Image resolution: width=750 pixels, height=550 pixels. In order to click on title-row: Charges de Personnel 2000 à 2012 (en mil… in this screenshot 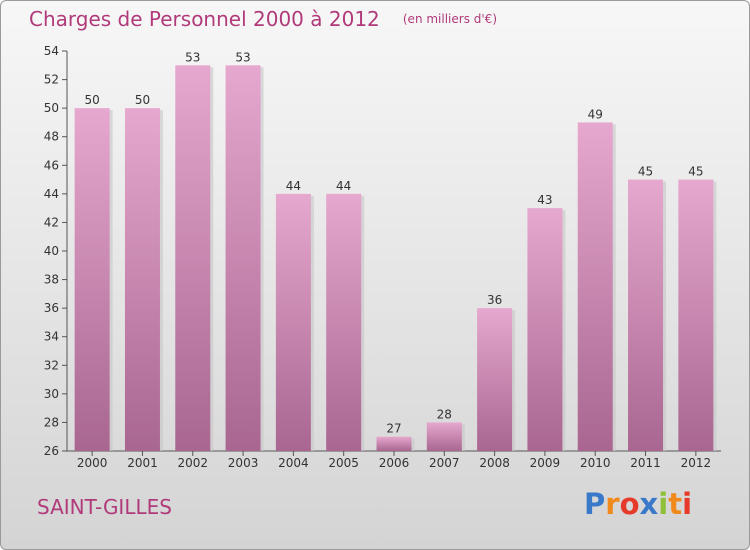, I will do `click(263, 19)`.